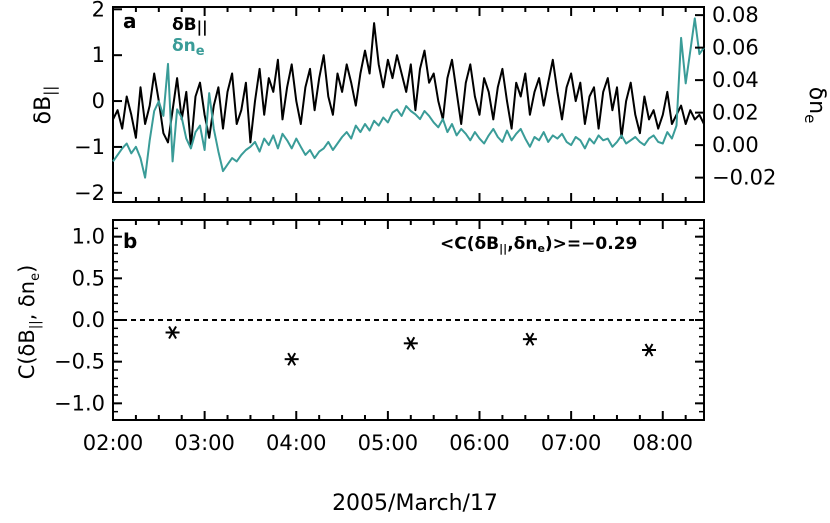 Image resolution: width=830 pixels, height=523 pixels. Describe the element at coordinates (79, 362) in the screenshot. I see `b-y-tick-label: −0.5` at that location.